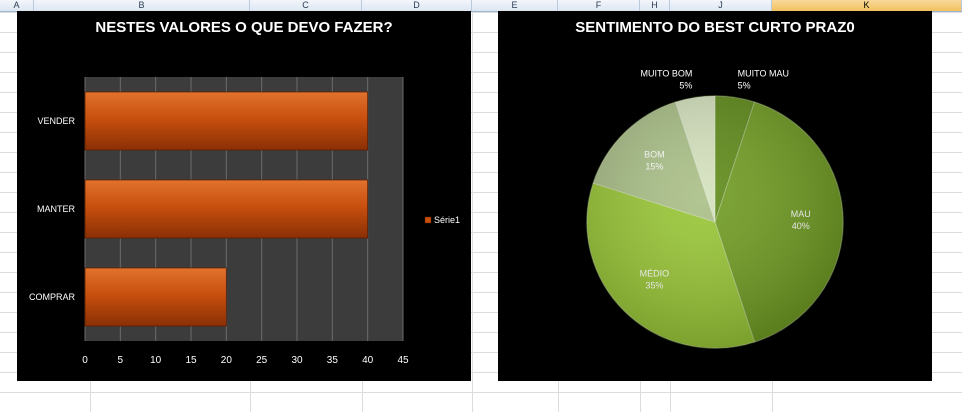 Image resolution: width=962 pixels, height=412 pixels. I want to click on column-header-h: H, so click(655, 5).